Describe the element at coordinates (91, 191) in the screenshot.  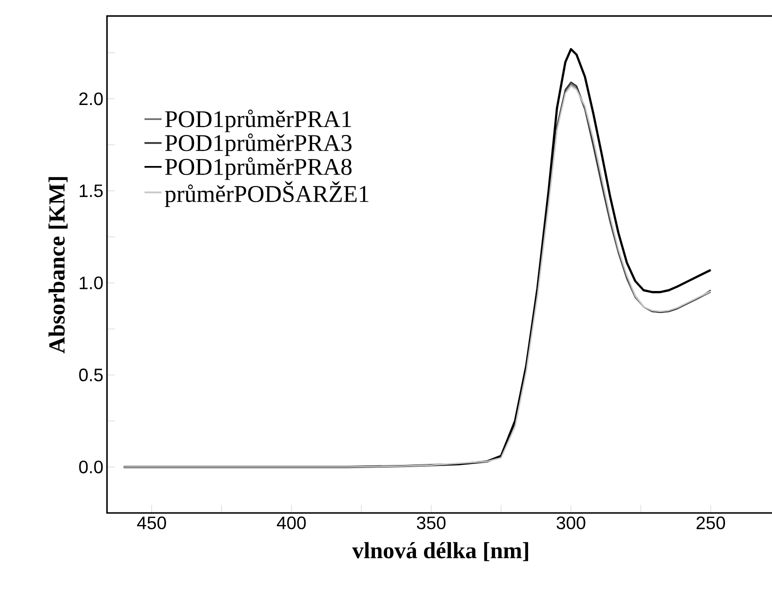
I see `y-tick-label: 1.5` at that location.